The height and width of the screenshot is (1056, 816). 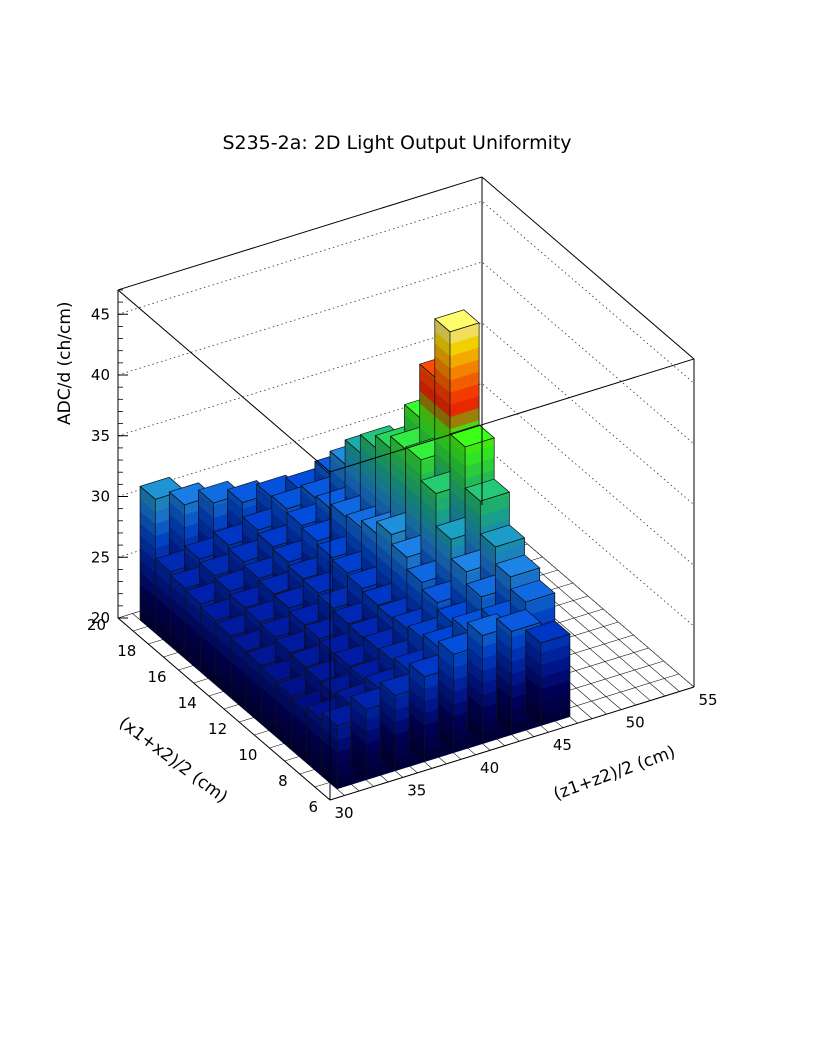 What do you see at coordinates (489, 768) in the screenshot?
I see `y-tick-label: 40` at bounding box center [489, 768].